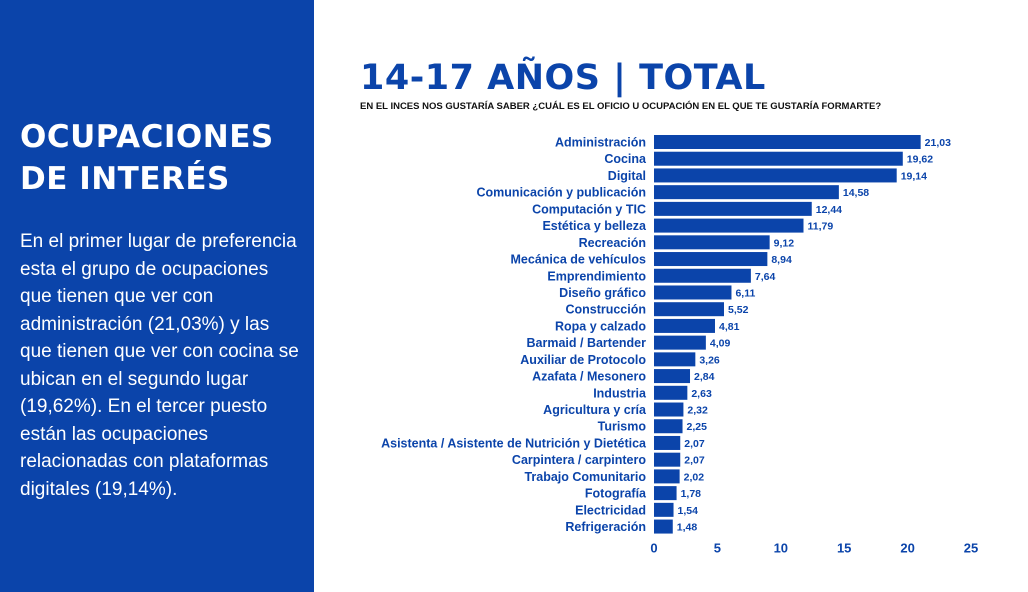 The height and width of the screenshot is (592, 1028). I want to click on value-label: 2,84, so click(704, 377).